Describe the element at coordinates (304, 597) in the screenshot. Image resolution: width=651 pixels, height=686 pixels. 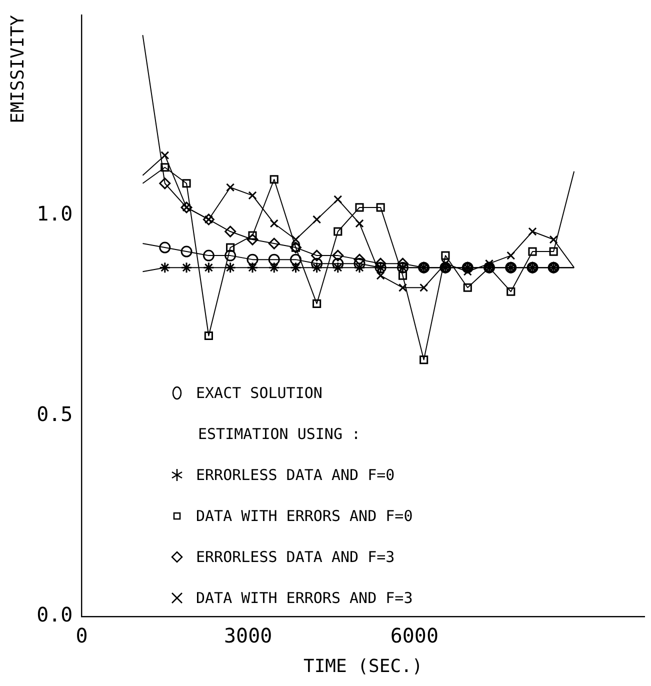
I see `legend-label: DATA WITH ERRORS AND F=3` at that location.